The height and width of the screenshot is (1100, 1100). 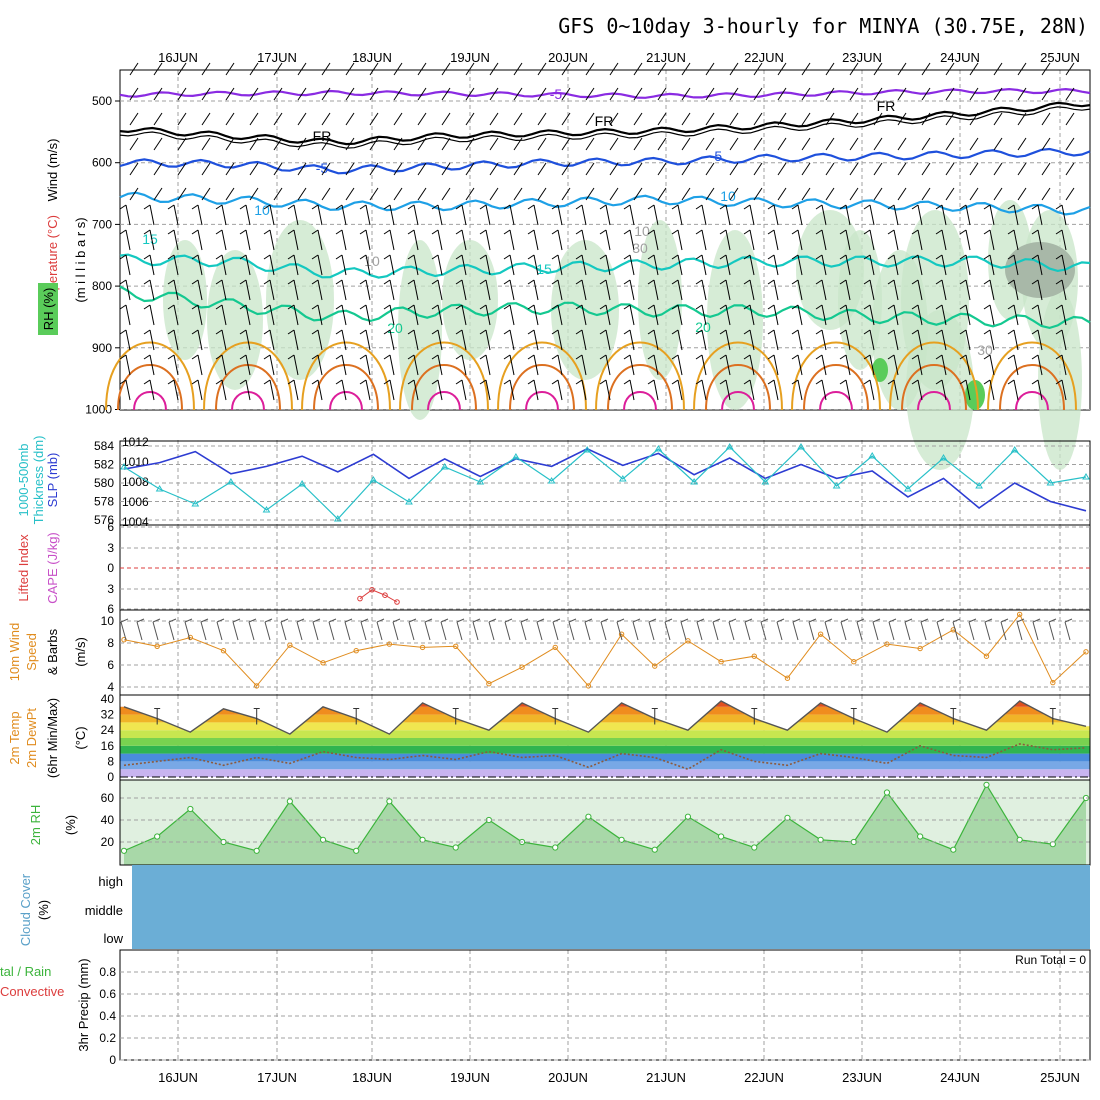 What do you see at coordinates (108, 798) in the screenshot?
I see `rh2m-tick-label: 60` at bounding box center [108, 798].